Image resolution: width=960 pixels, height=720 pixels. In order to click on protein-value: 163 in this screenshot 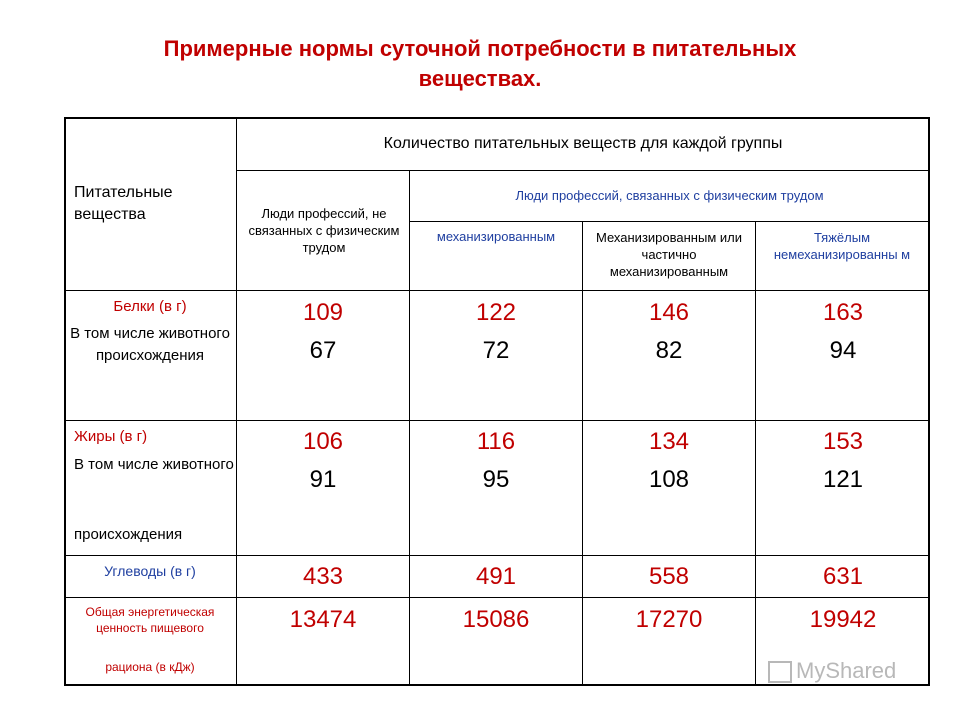, I will do `click(843, 312)`.